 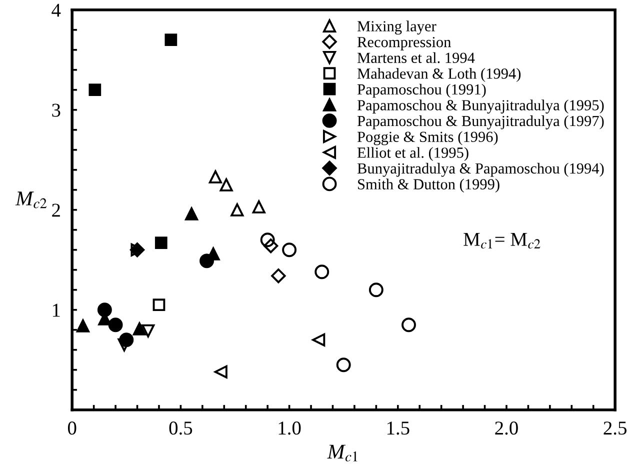 I want to click on x-axis-title: M$_{c1}$, so click(x=342, y=453).